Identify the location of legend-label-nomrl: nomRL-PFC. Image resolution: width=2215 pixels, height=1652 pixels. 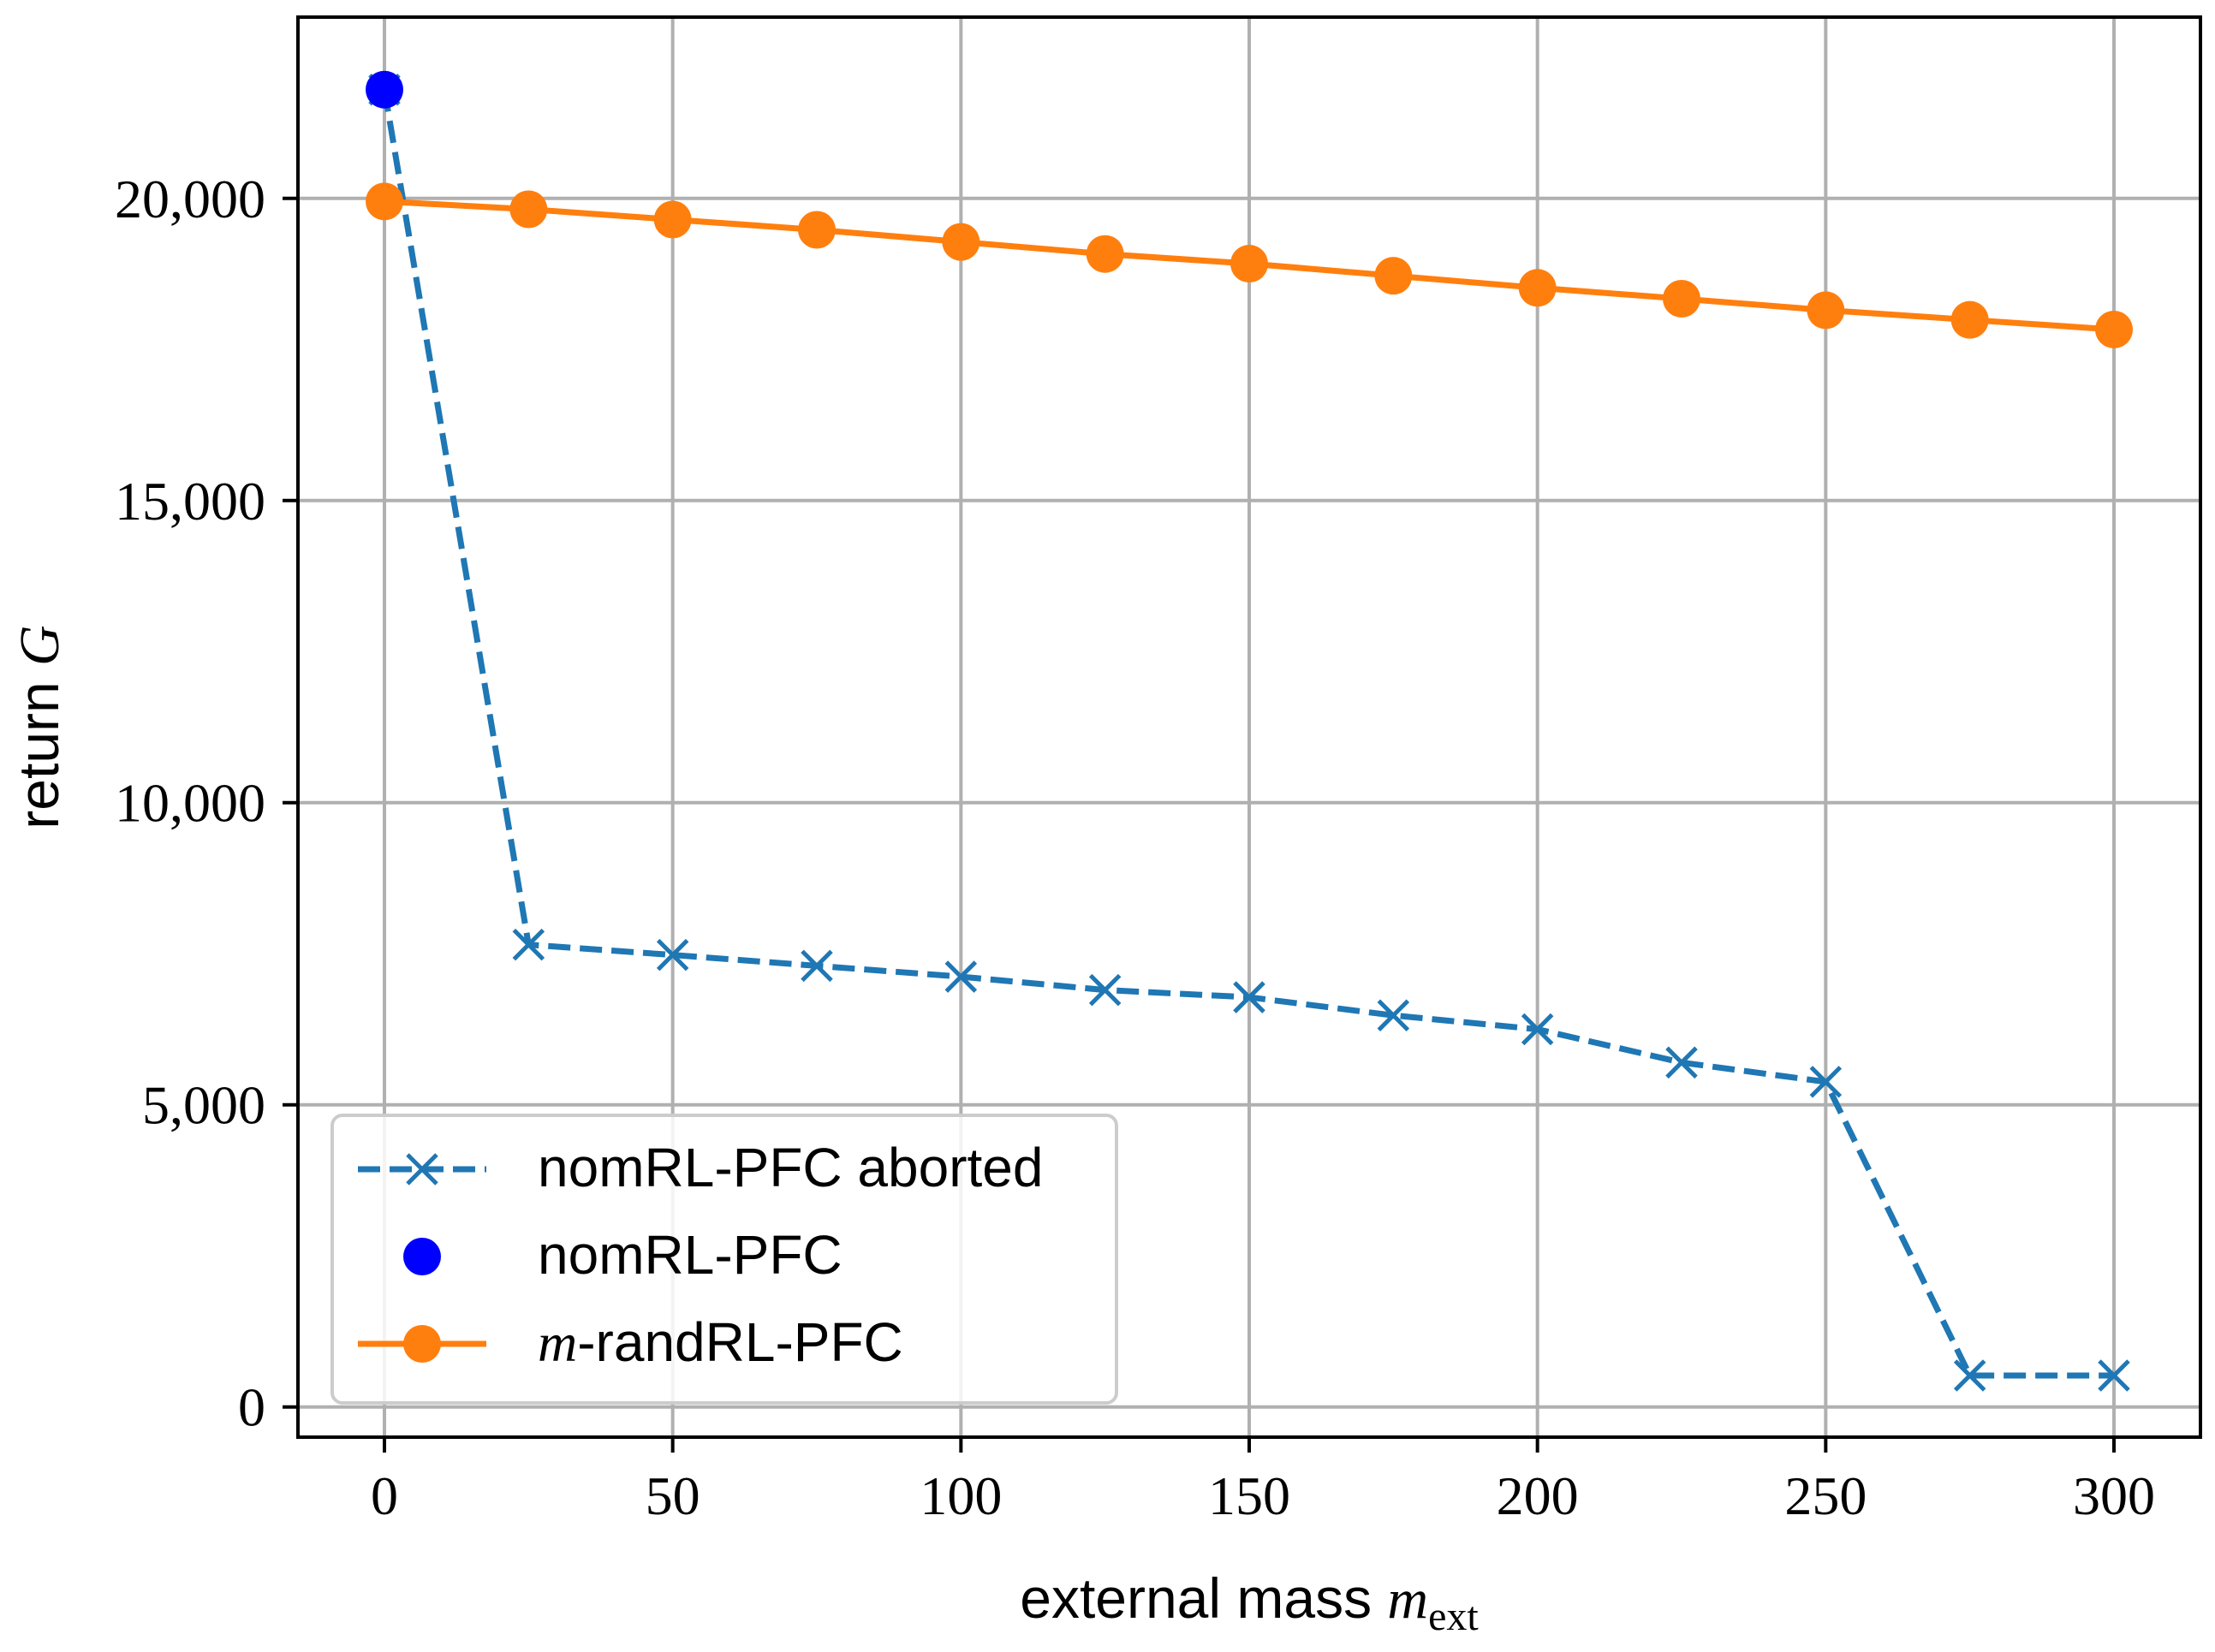
(690, 1255).